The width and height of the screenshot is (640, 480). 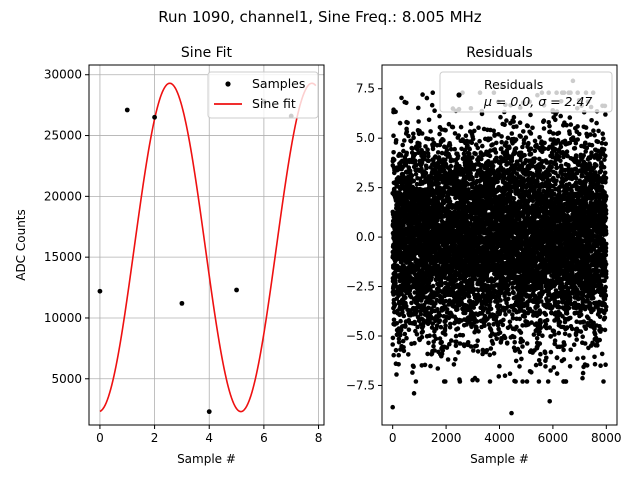 What do you see at coordinates (63, 136) in the screenshot?
I see `y-tick-label: 25000` at bounding box center [63, 136].